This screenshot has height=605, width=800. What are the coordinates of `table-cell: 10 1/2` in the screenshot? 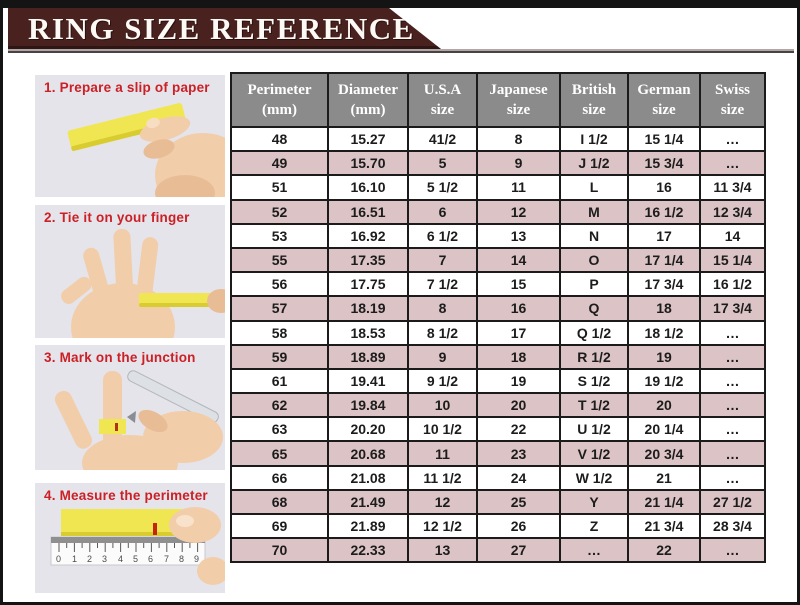 It's located at (442, 429).